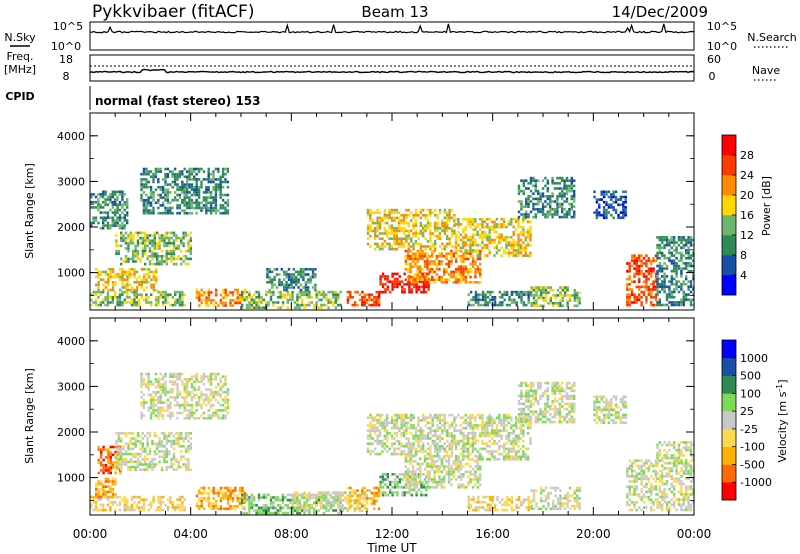 The height and width of the screenshot is (554, 800). Describe the element at coordinates (392, 36) in the screenshot. I see `nsky-frame` at that location.